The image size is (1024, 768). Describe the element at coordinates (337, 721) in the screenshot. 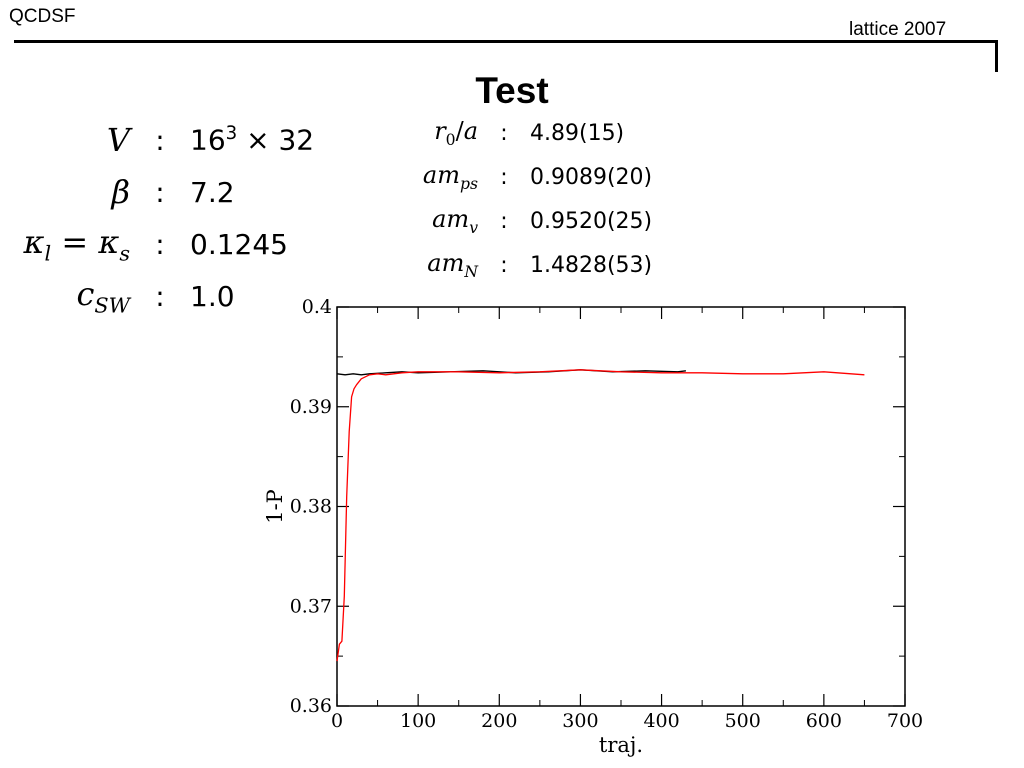

I see `x-tick-label: 0` at that location.